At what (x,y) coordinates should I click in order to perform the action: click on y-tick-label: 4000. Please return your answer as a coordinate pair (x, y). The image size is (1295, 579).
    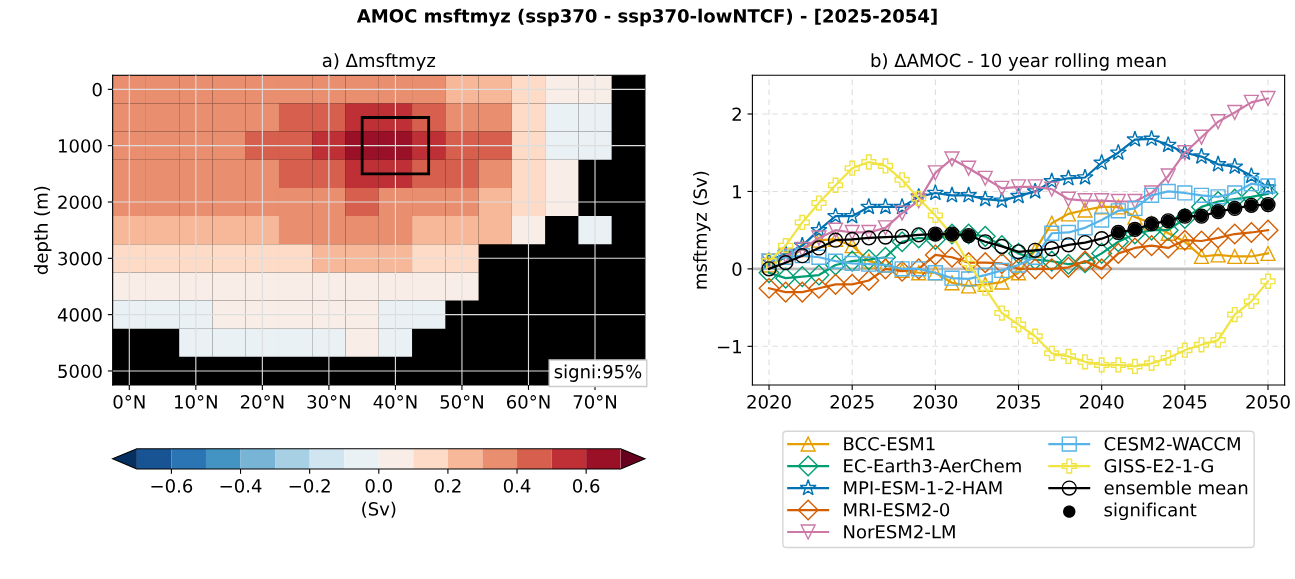
    Looking at the image, I should click on (79, 315).